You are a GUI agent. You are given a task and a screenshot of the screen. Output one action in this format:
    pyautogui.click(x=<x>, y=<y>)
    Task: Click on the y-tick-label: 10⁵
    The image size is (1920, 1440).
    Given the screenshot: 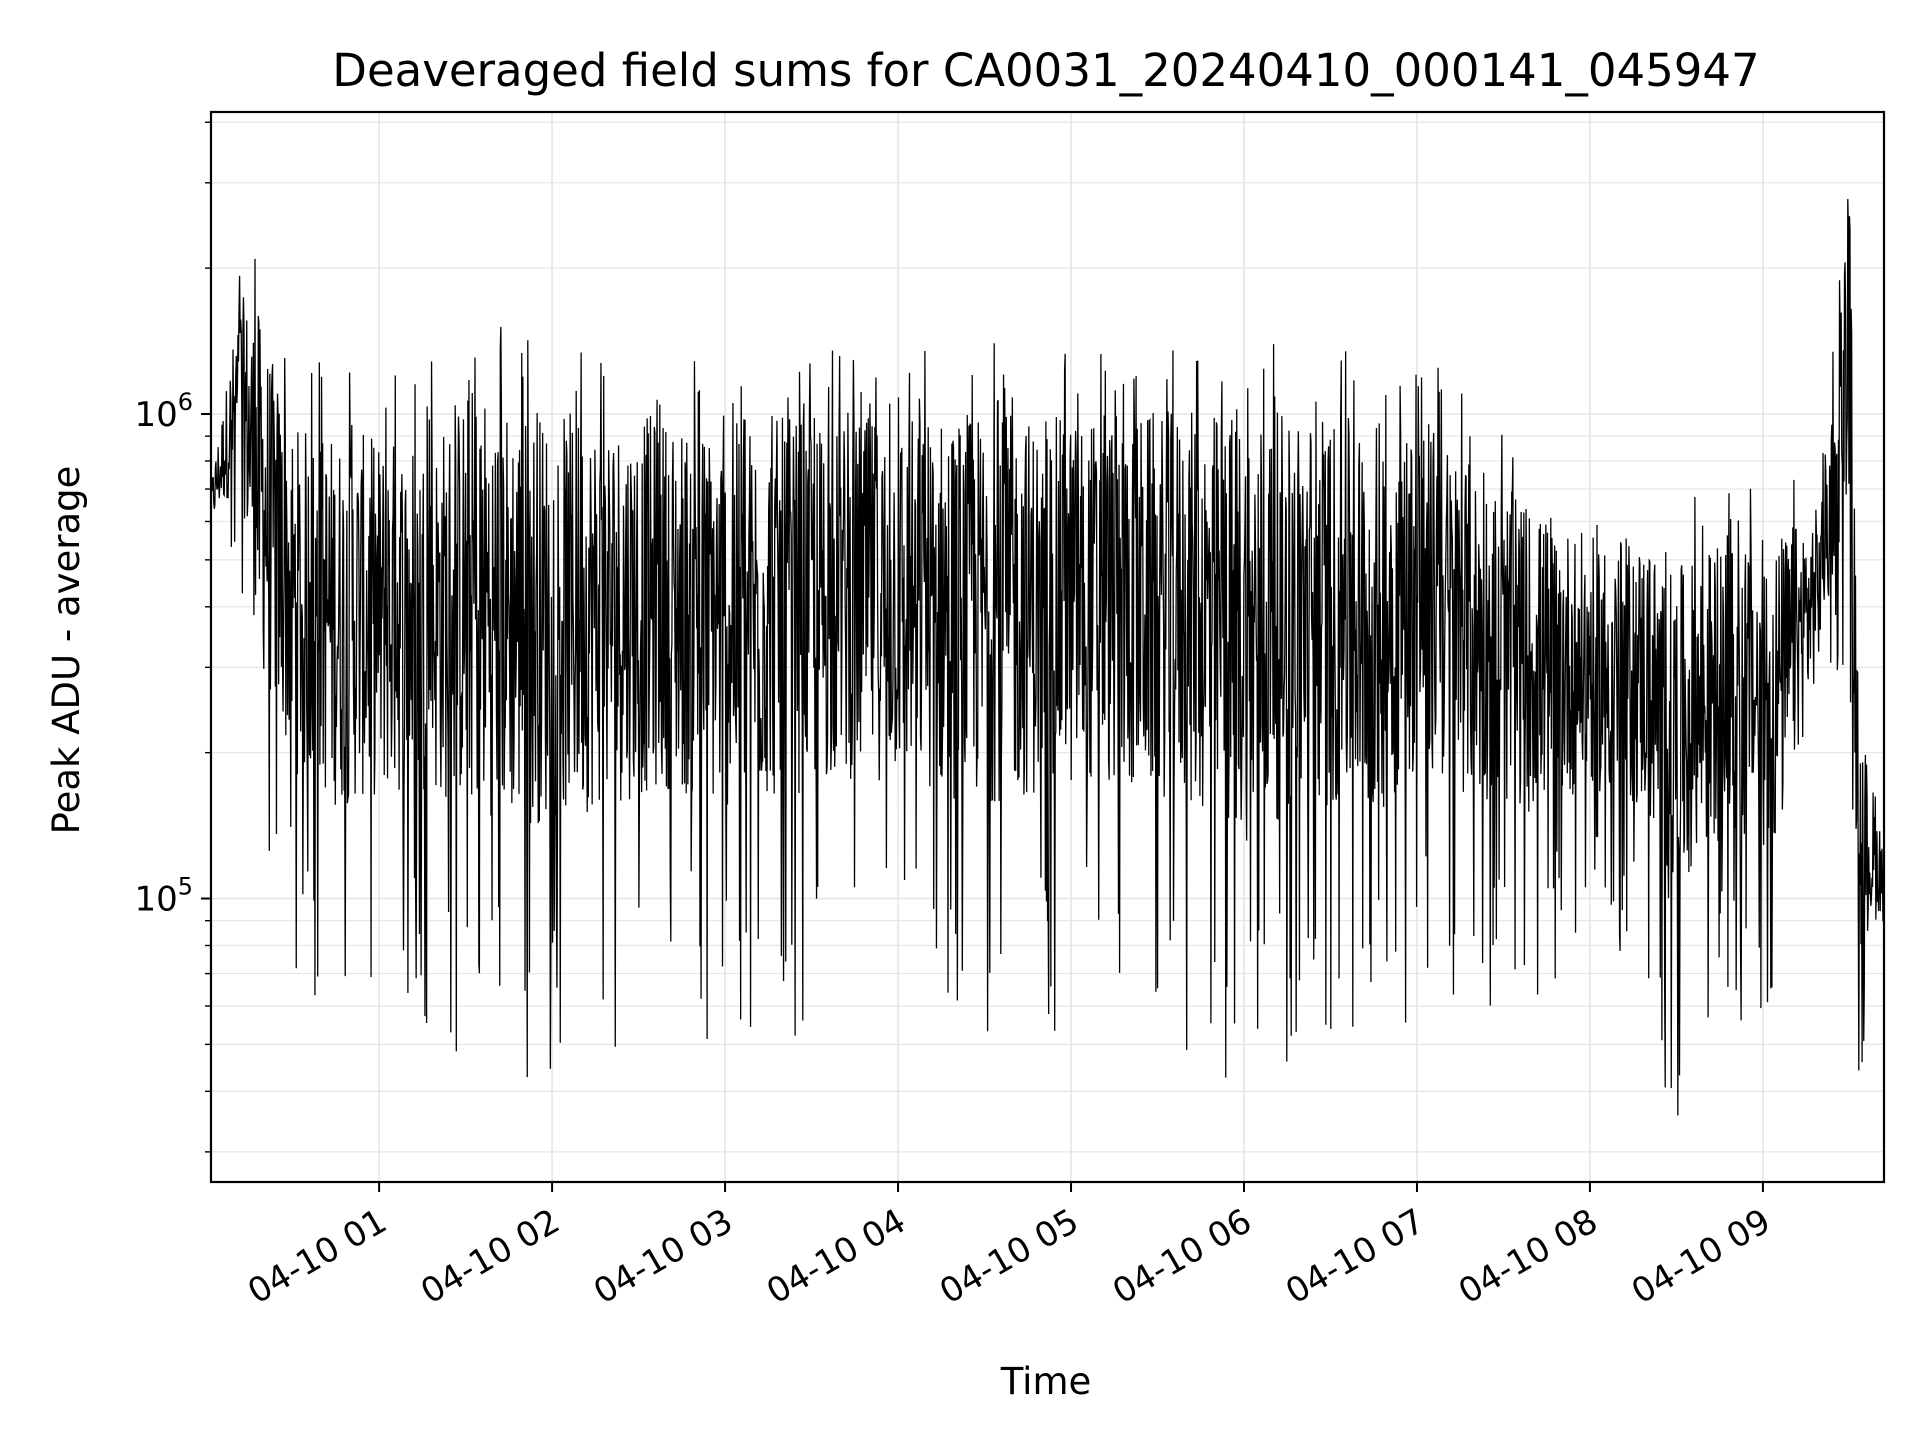 What is the action you would take?
    pyautogui.click(x=163, y=896)
    